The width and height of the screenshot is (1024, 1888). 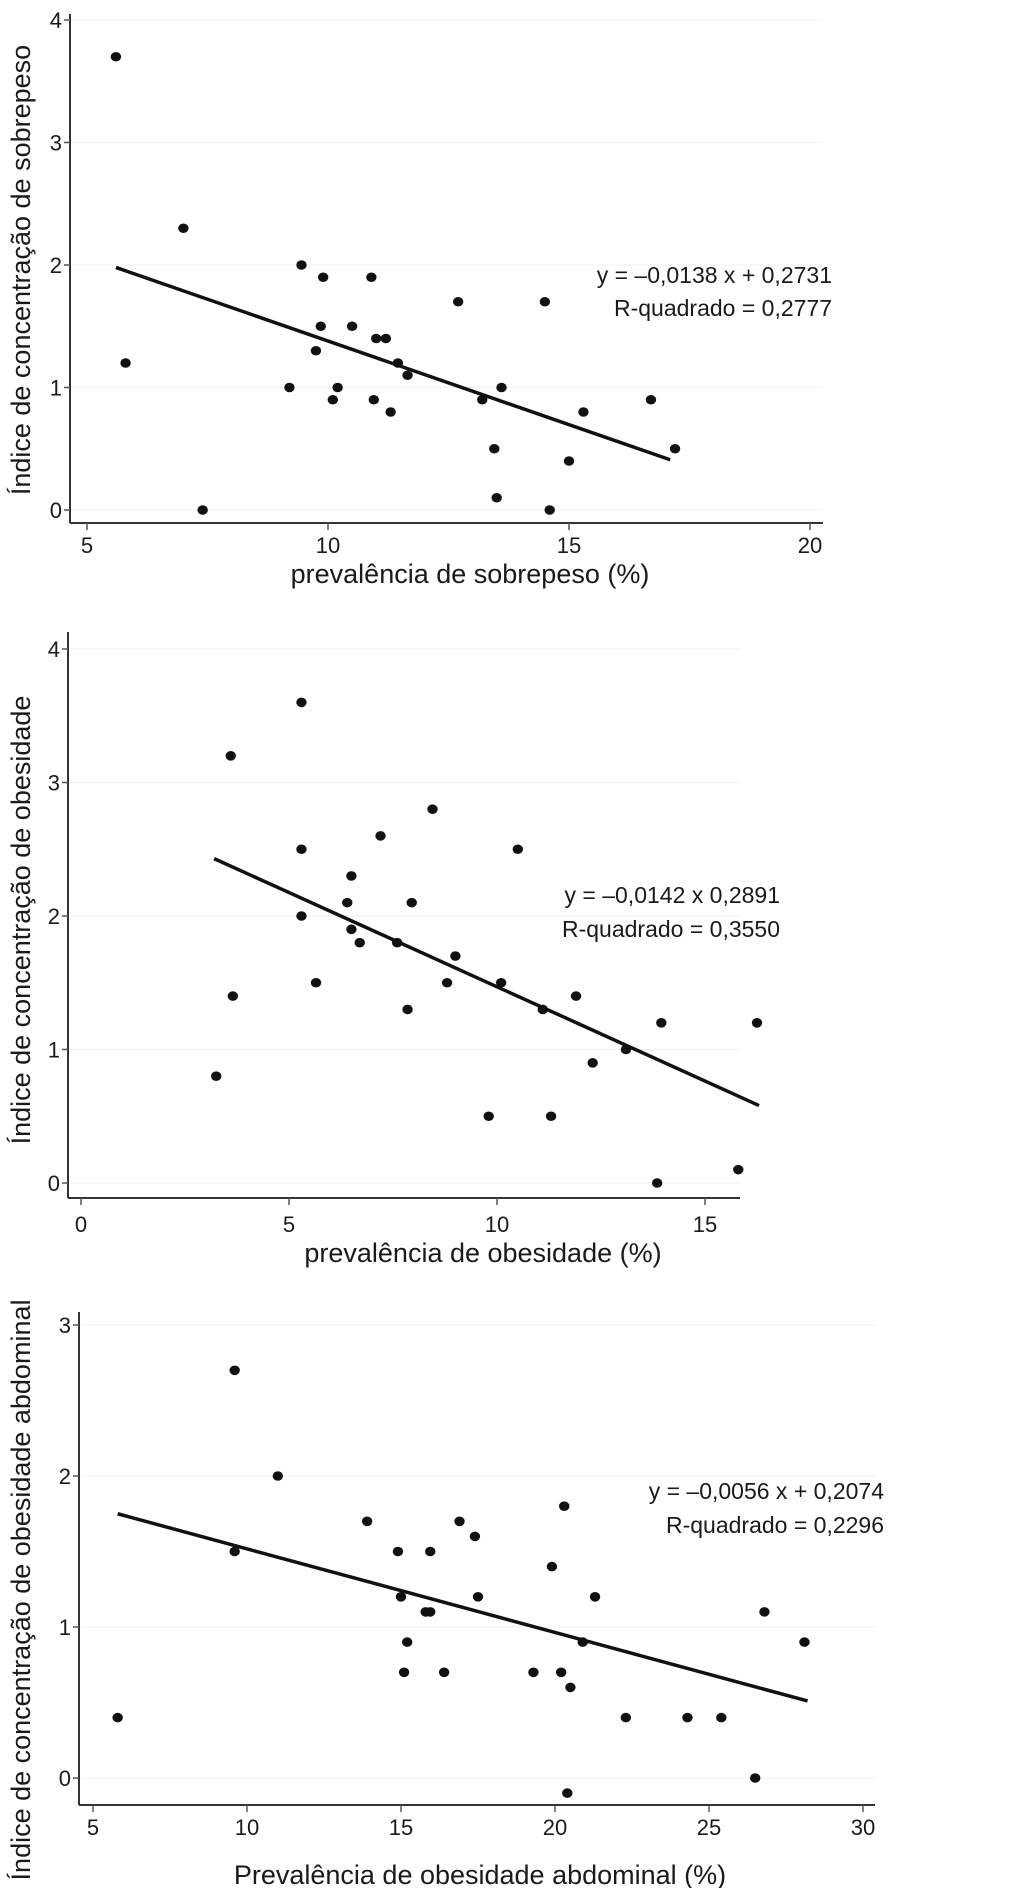 I want to click on r-squared-label: R-quadrado = 0,3550, so click(x=671, y=929).